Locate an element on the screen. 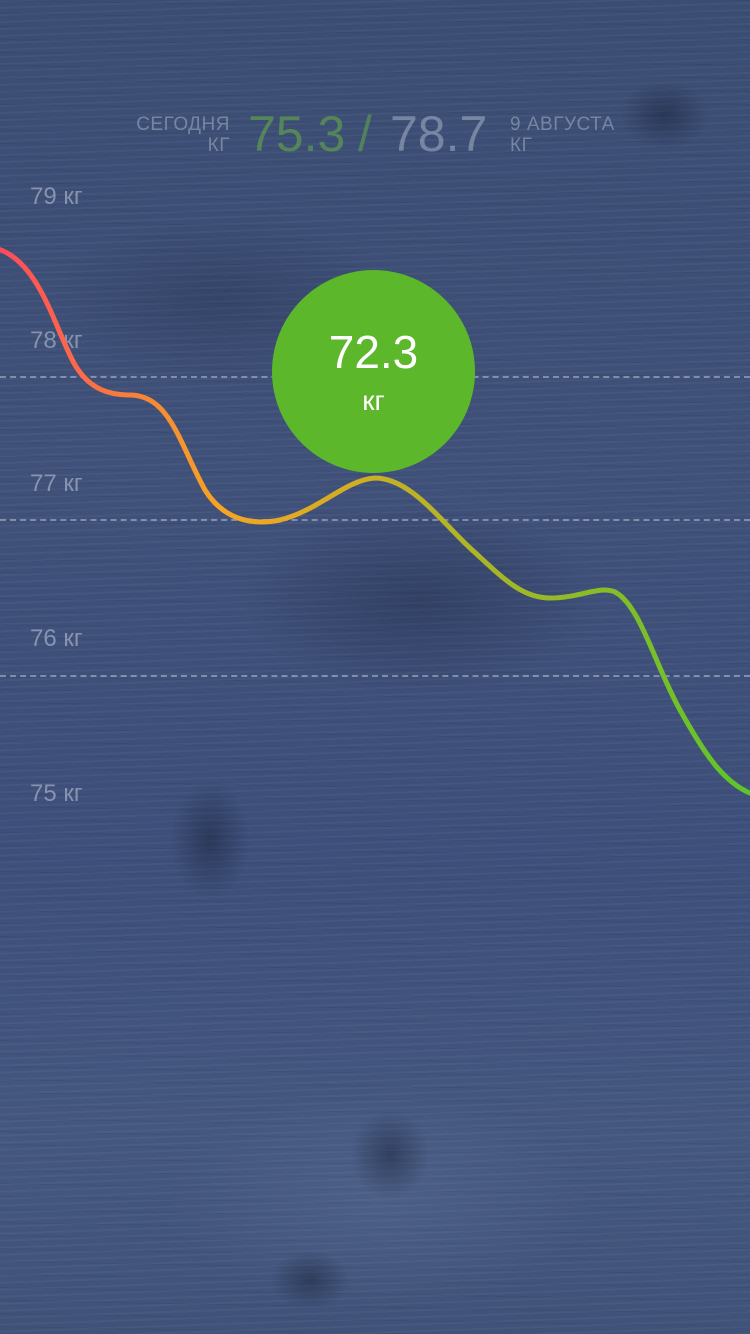 The width and height of the screenshot is (750, 1334). today-label: СЕГОДНЯ КГ is located at coordinates (183, 135).